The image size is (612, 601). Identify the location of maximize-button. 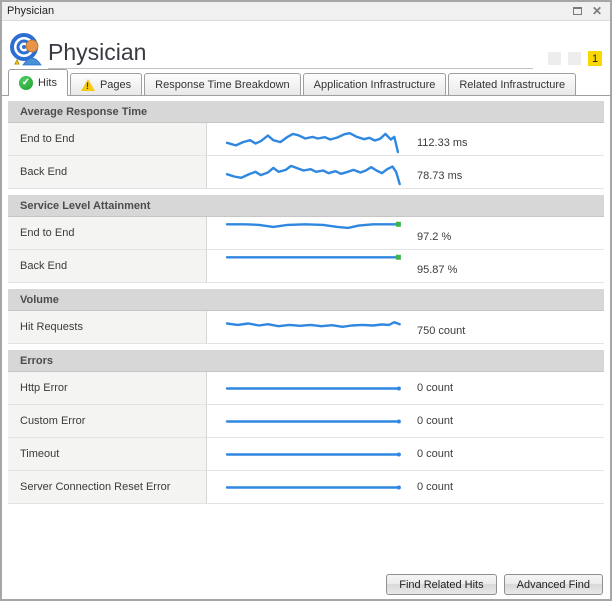
(577, 11).